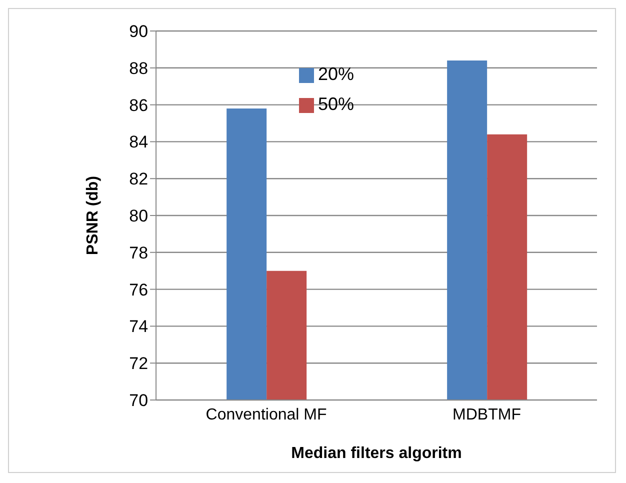 This screenshot has height=483, width=626. Describe the element at coordinates (138, 364) in the screenshot. I see `y-tick-label: 72` at that location.